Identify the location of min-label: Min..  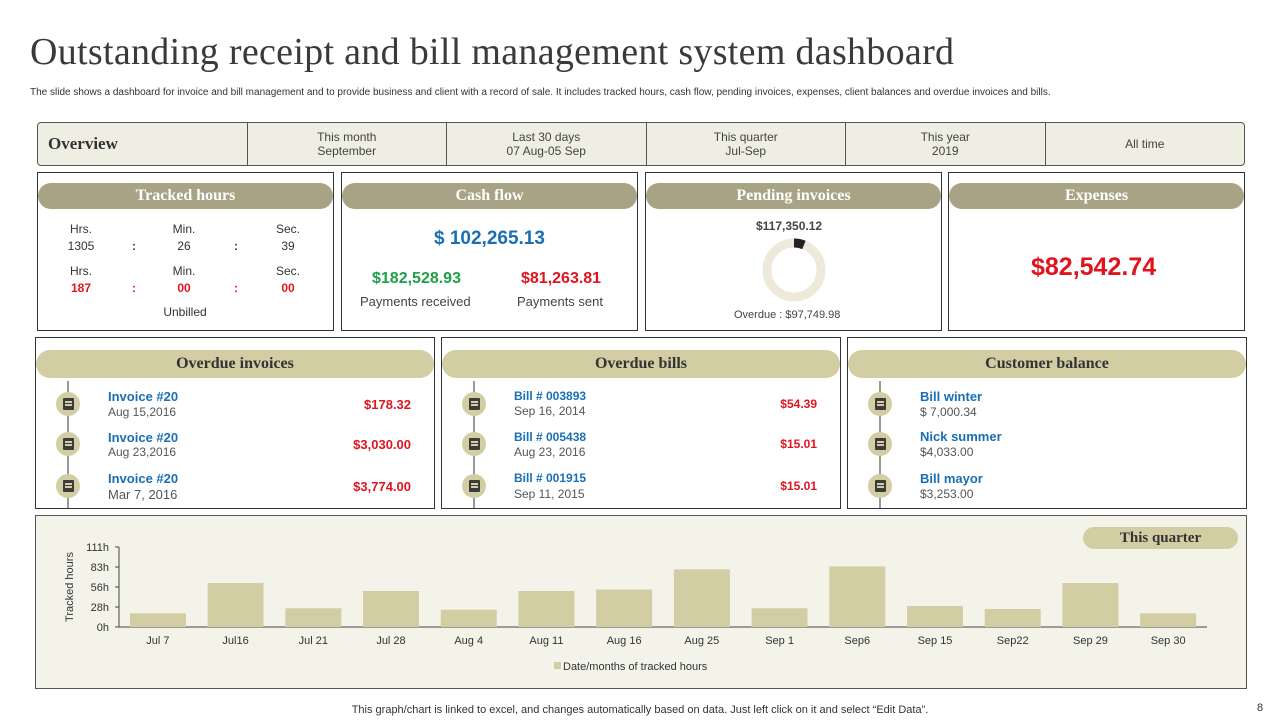
(184, 271).